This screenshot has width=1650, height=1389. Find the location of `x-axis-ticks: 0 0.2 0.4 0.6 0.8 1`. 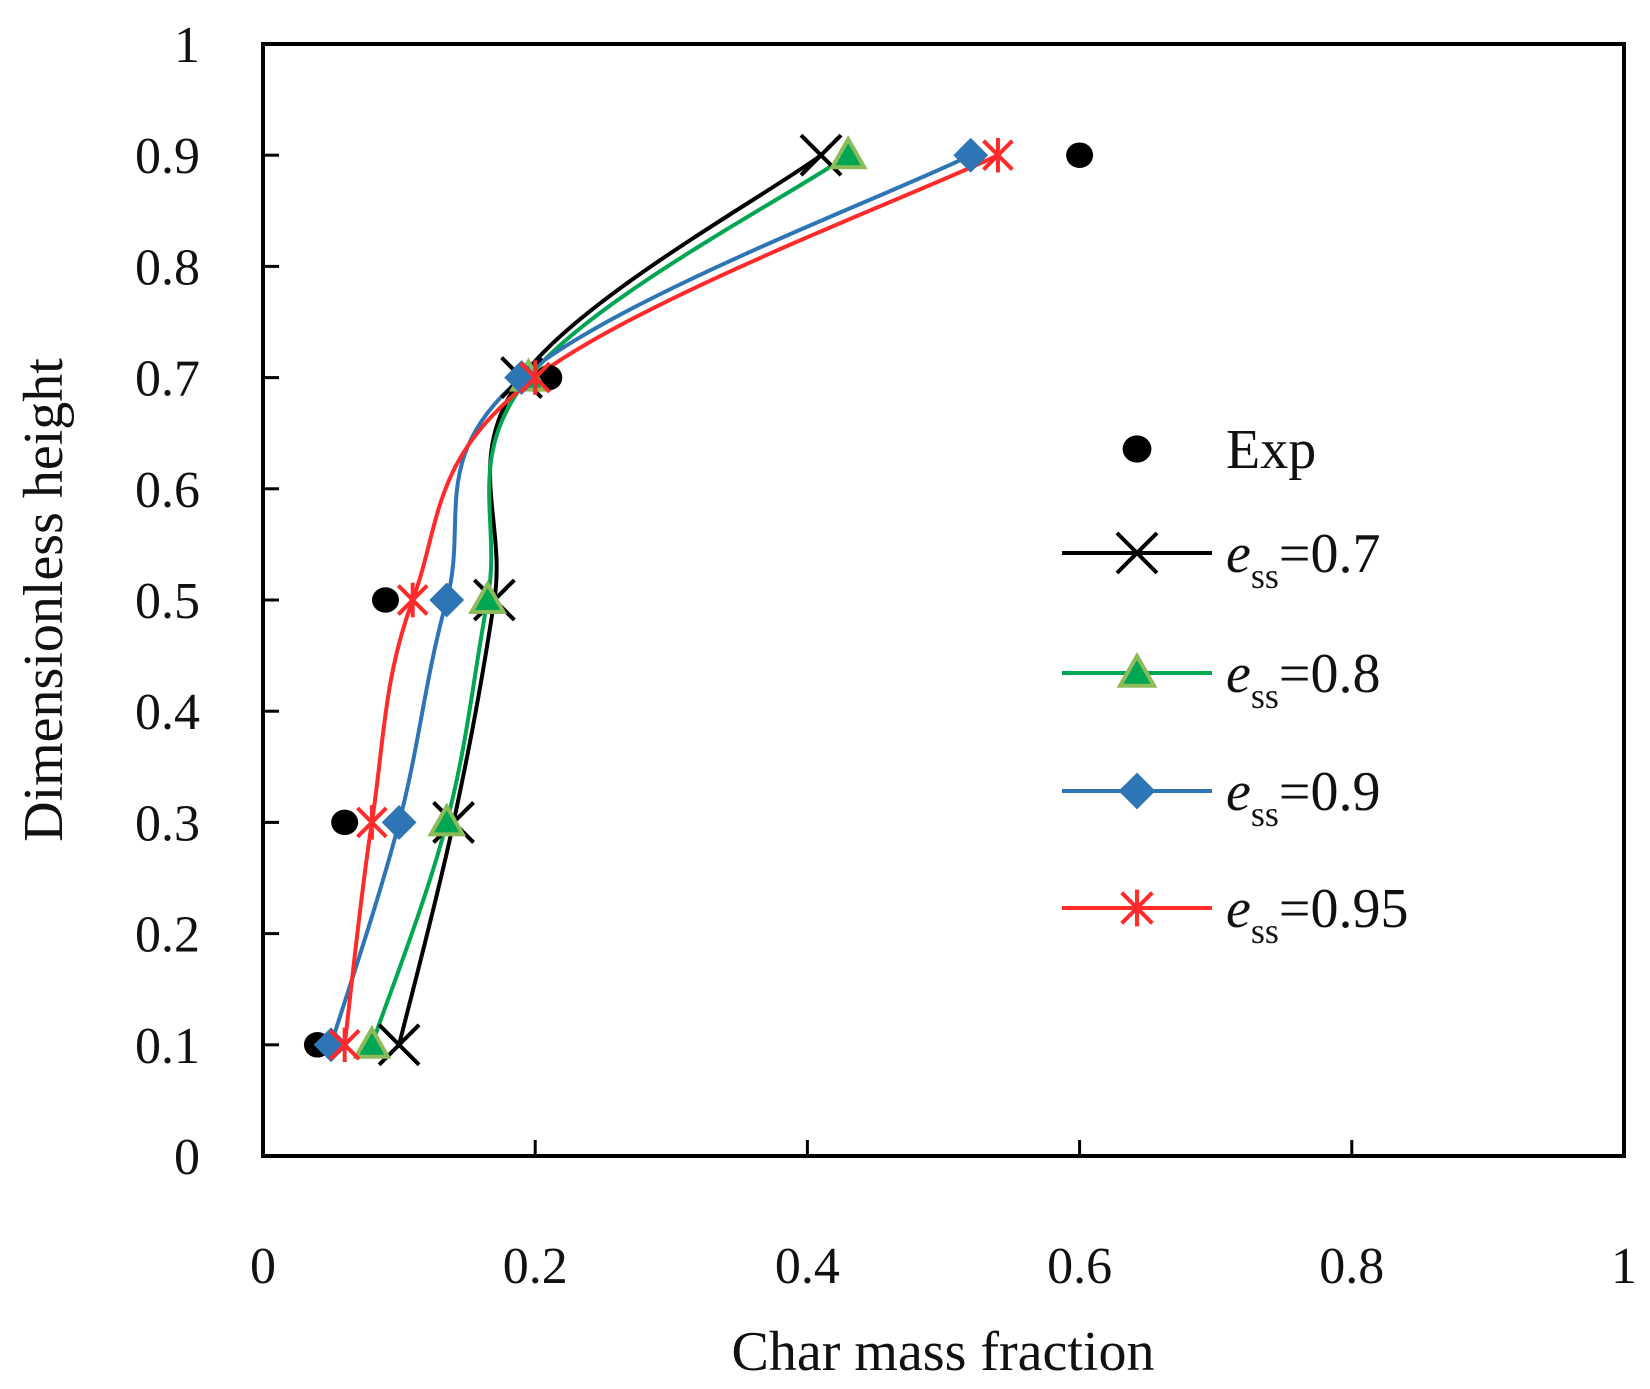

x-axis-ticks: 0 0.2 0.4 0.6 0.8 1 is located at coordinates (943, 1217).